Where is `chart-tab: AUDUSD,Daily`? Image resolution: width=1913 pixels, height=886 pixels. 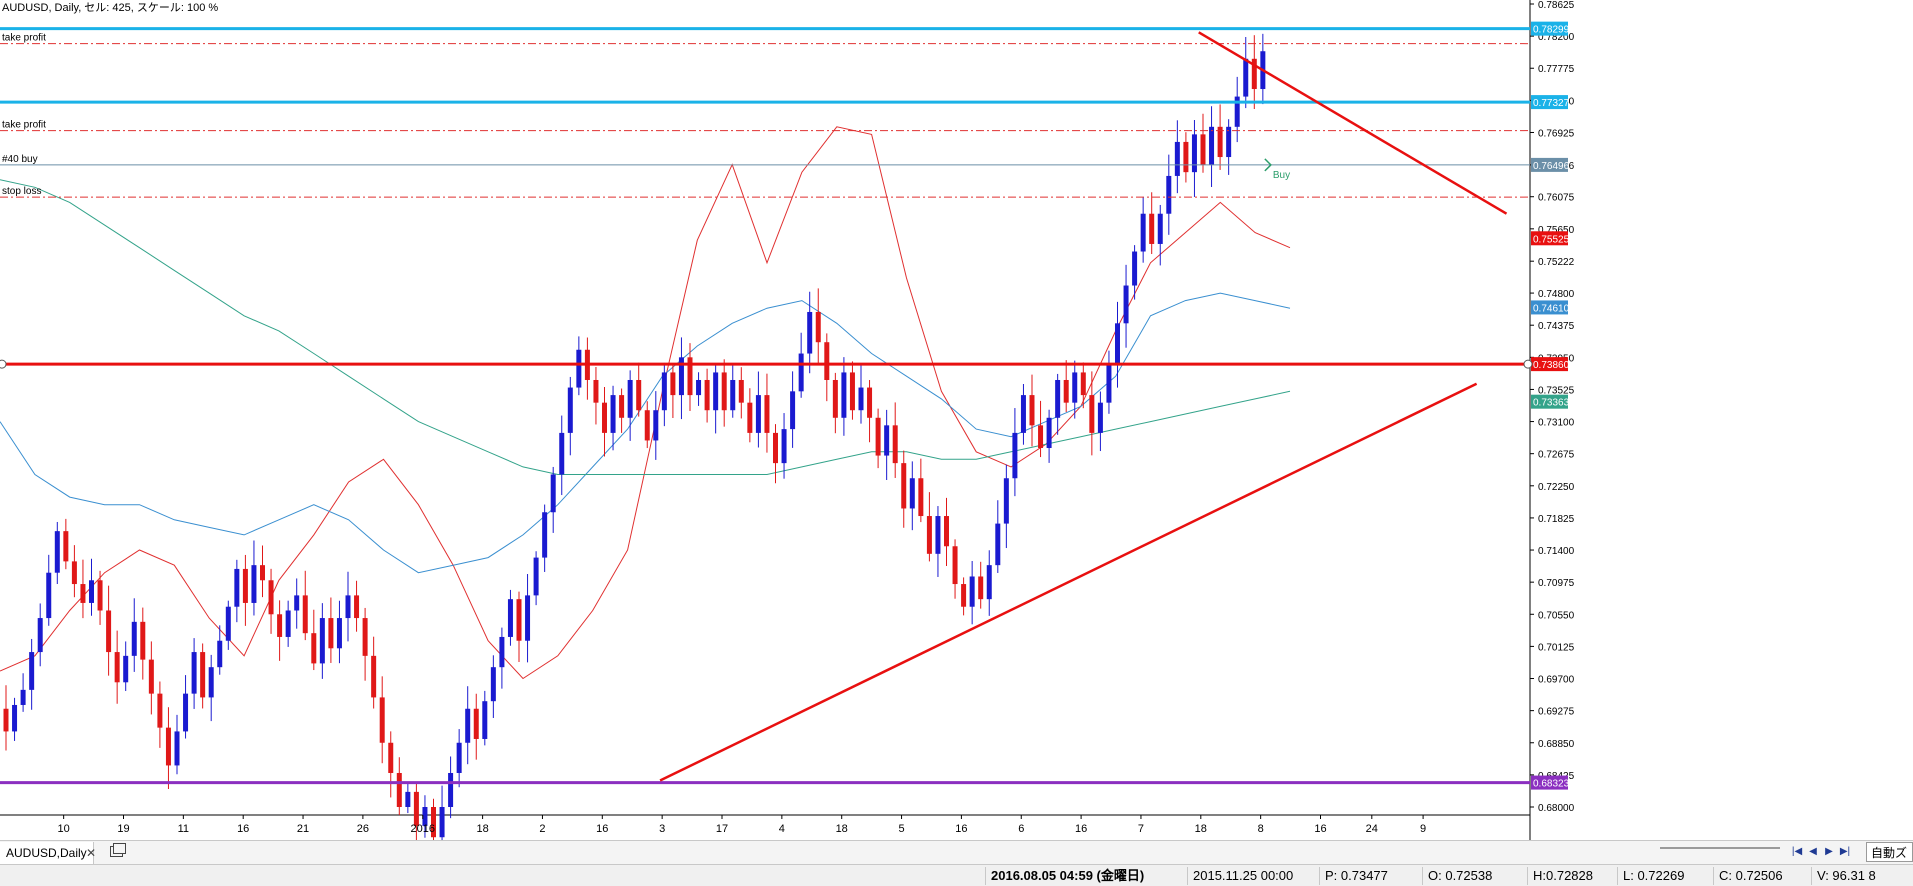
chart-tab: AUDUSD,Daily is located at coordinates (47, 853).